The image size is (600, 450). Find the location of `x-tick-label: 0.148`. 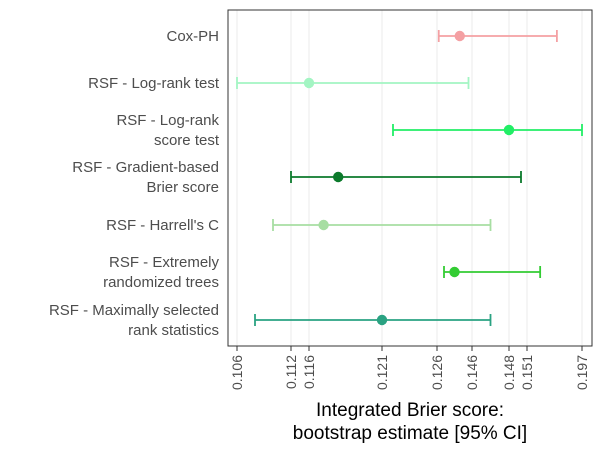

x-tick-label: 0.148 is located at coordinates (509, 372).